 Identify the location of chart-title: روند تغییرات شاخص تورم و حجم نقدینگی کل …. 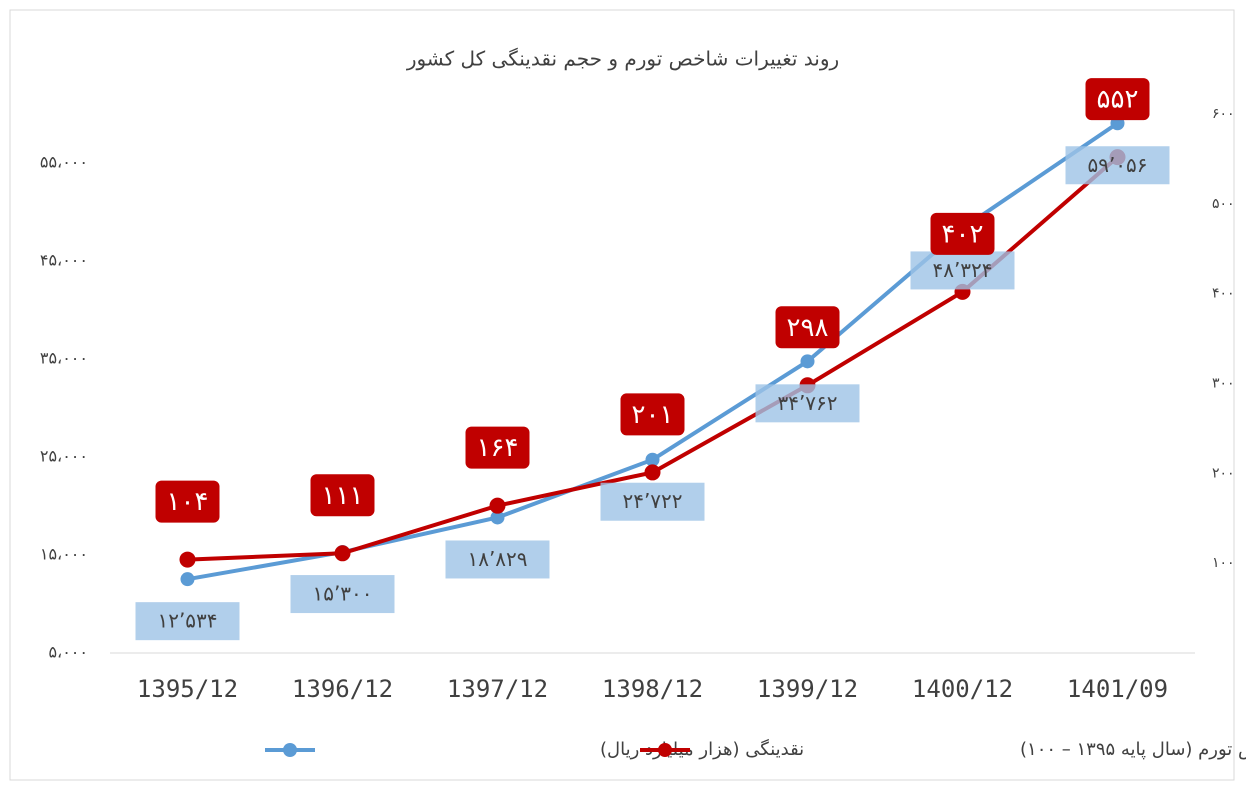
(622, 59).